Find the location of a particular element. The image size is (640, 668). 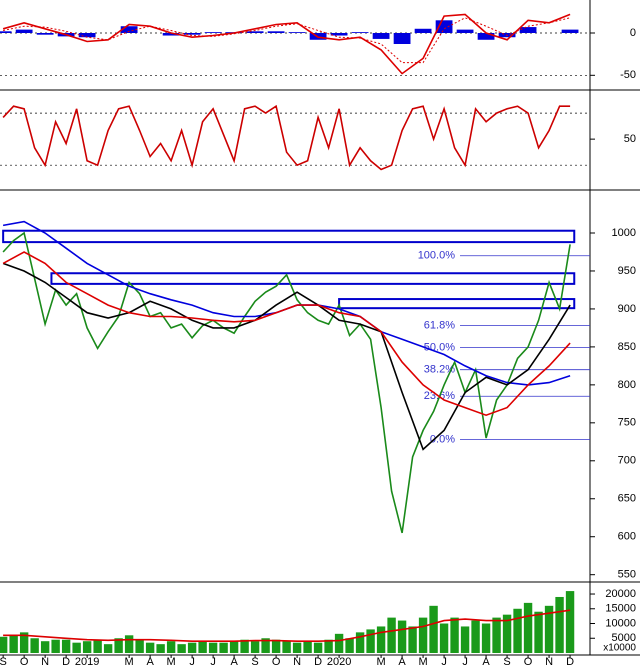

fib-label: 38.2% is located at coordinates (439, 370).